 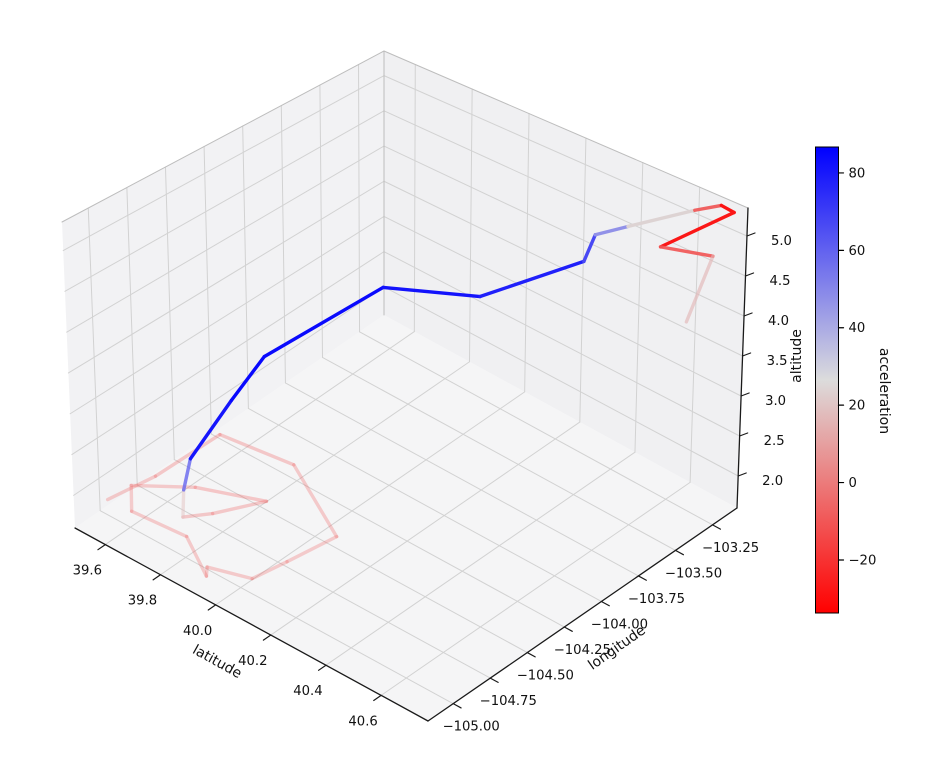 What do you see at coordinates (582, 614) in the screenshot?
I see `y-axis-line` at bounding box center [582, 614].